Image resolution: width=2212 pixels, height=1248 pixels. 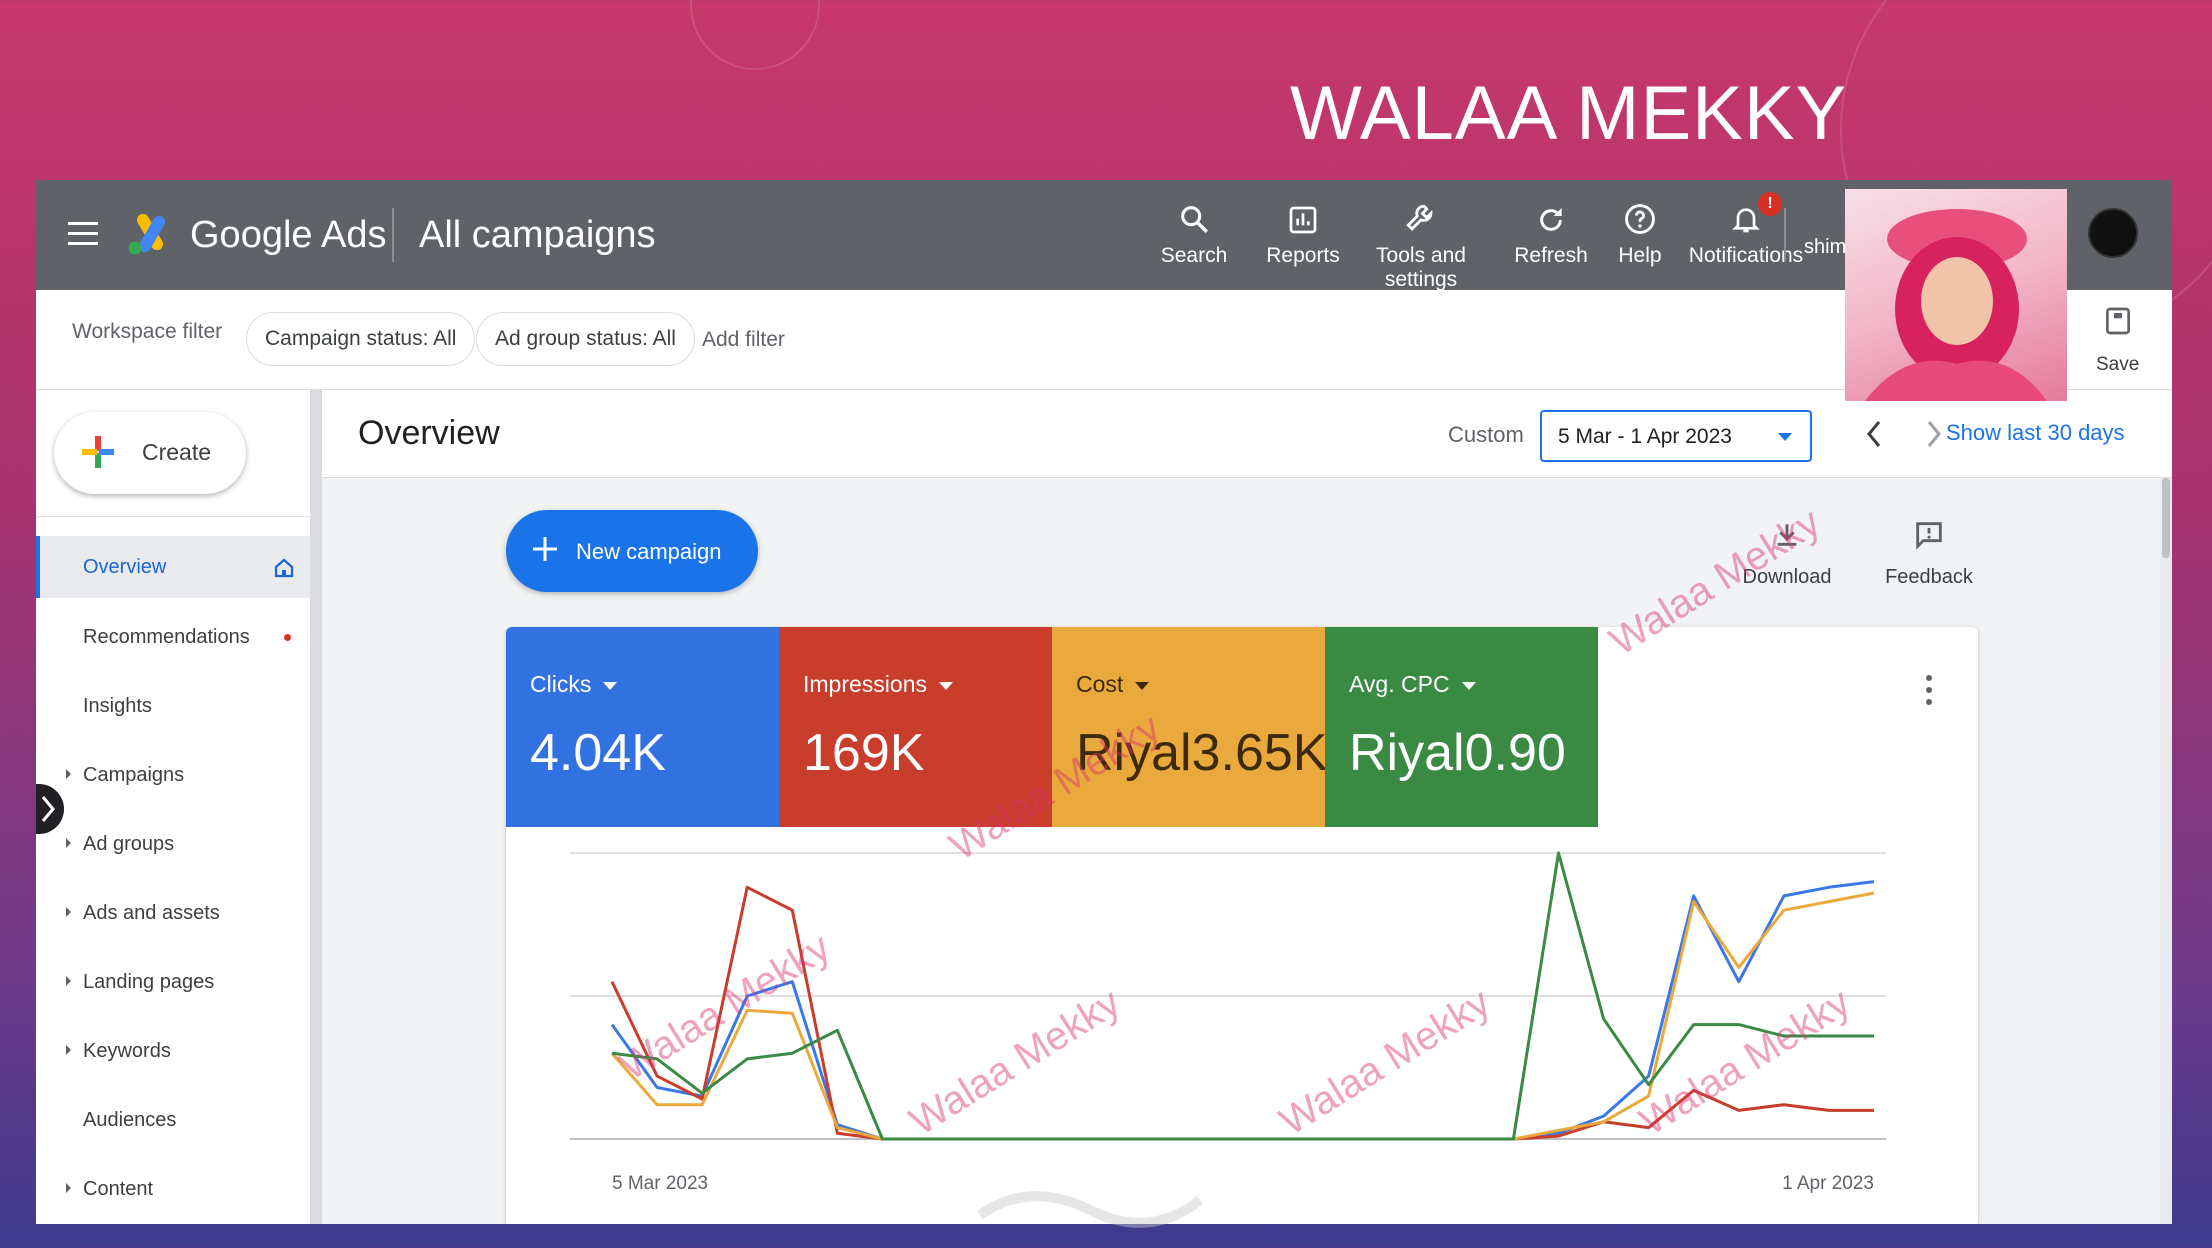 I want to click on khamsat-watermark-logo, so click(x=1090, y=1203).